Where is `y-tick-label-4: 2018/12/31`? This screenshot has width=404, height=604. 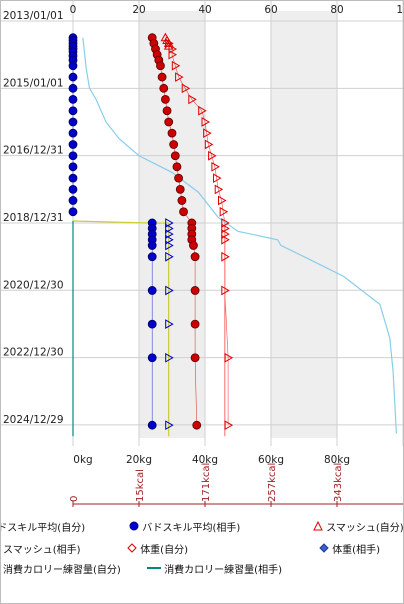
y-tick-label-4: 2018/12/31 is located at coordinates (33, 218).